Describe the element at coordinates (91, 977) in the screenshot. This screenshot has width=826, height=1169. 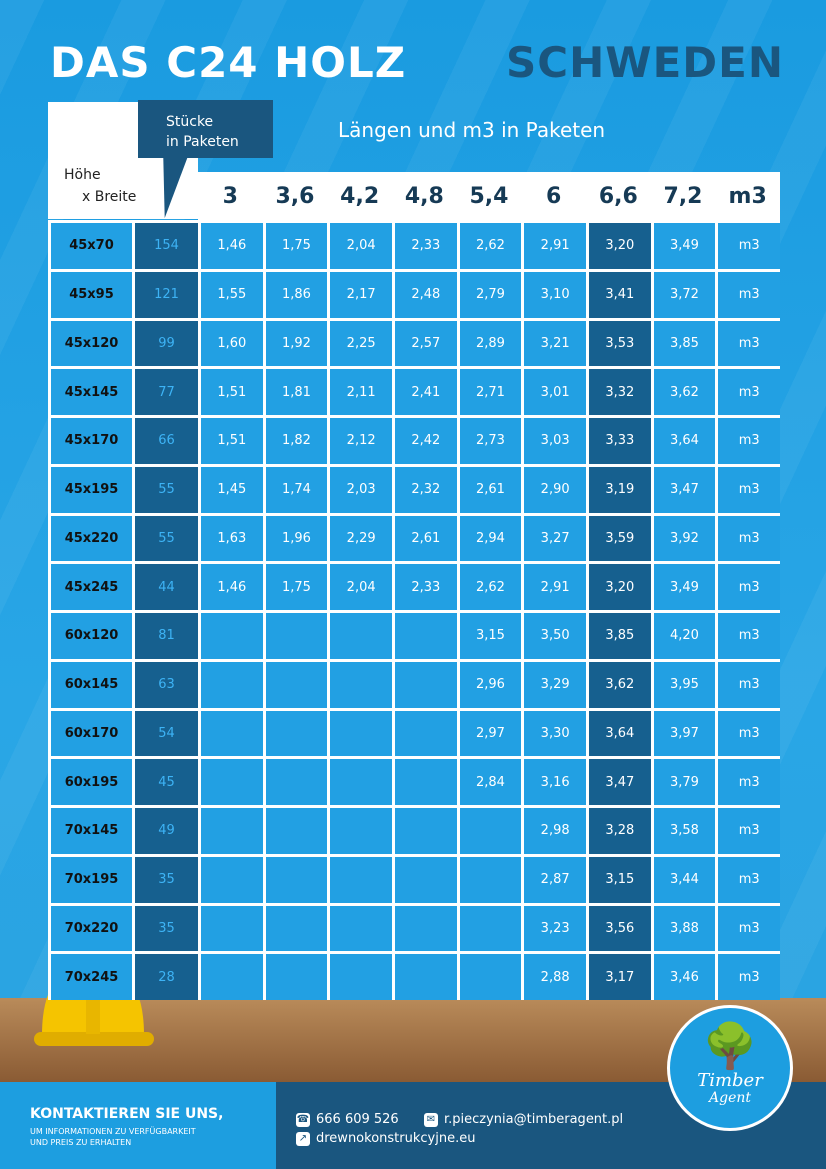
I see `dimension-cell: 70x245` at that location.